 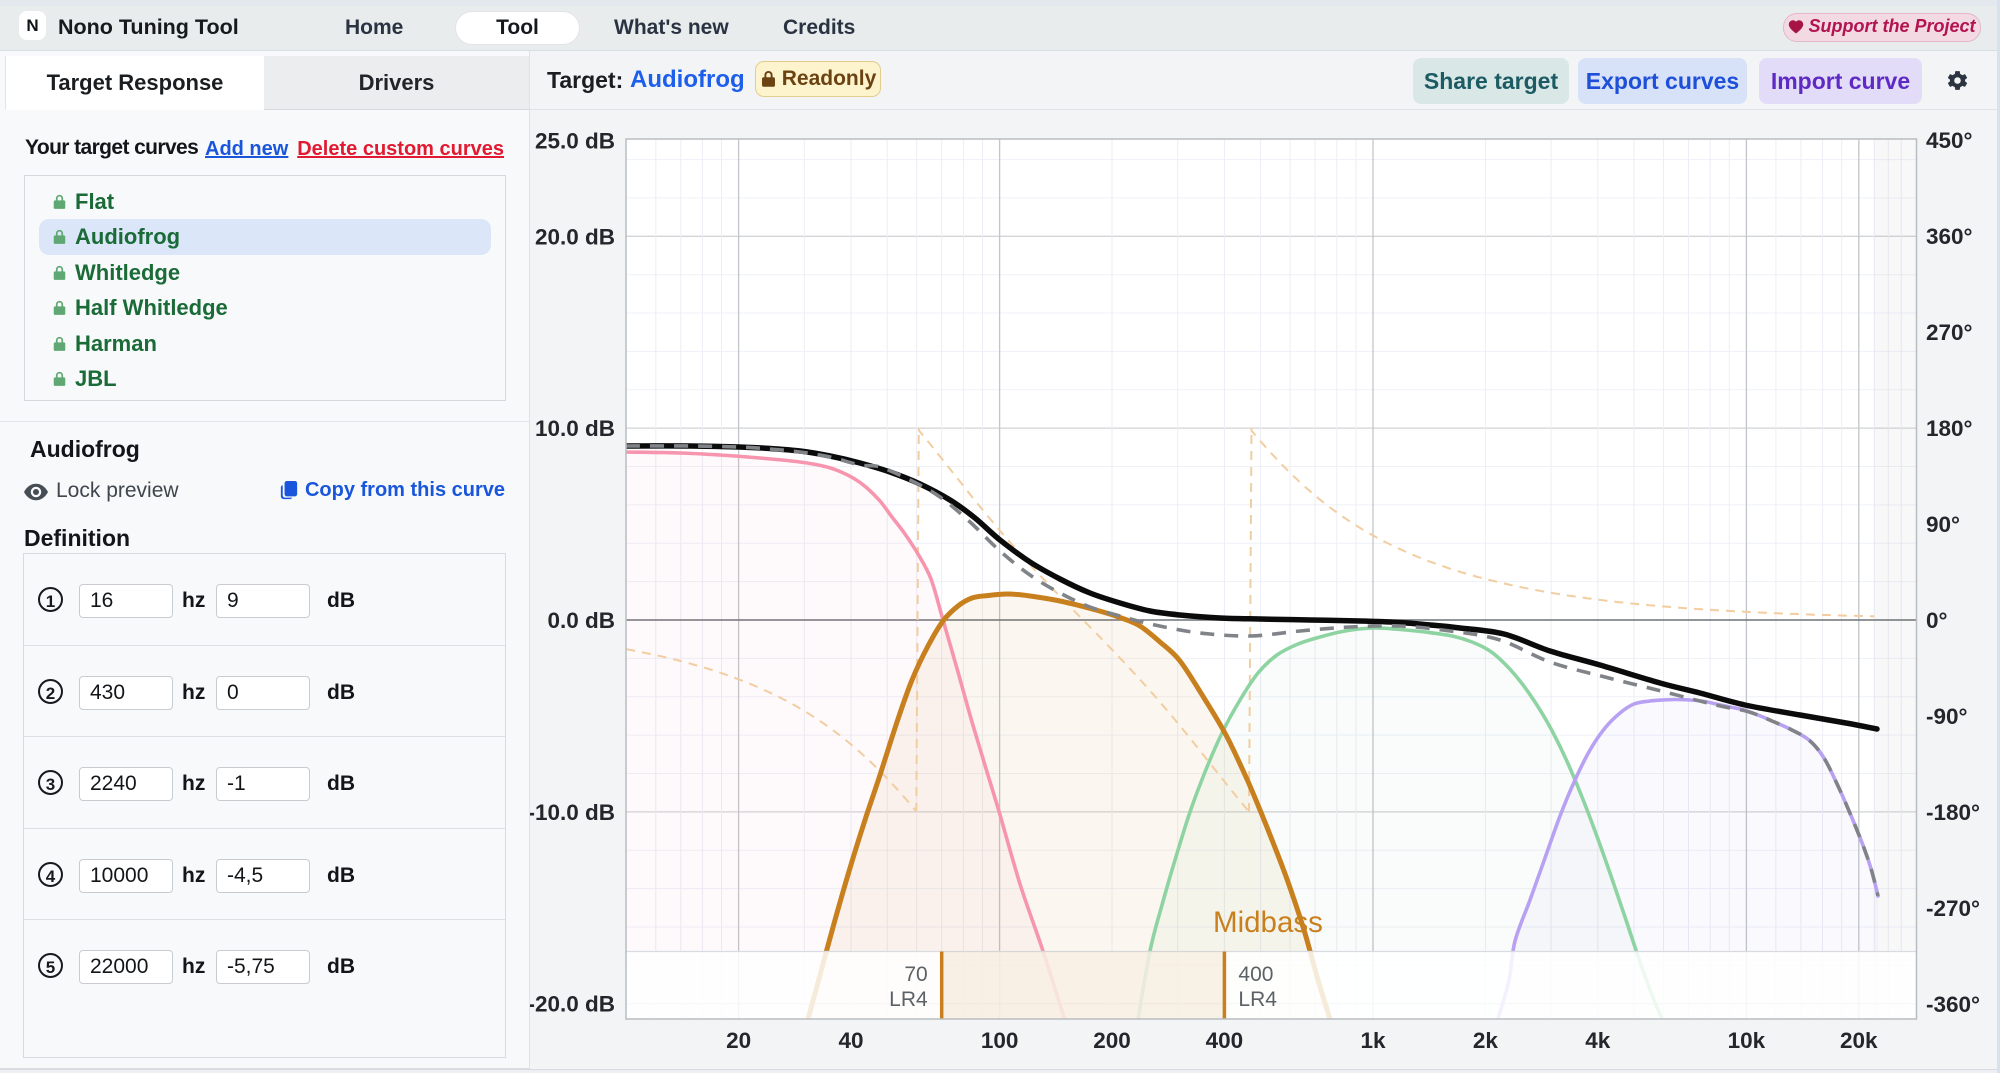 What do you see at coordinates (581, 620) in the screenshot?
I see `svg-text: 0.0 dB` at bounding box center [581, 620].